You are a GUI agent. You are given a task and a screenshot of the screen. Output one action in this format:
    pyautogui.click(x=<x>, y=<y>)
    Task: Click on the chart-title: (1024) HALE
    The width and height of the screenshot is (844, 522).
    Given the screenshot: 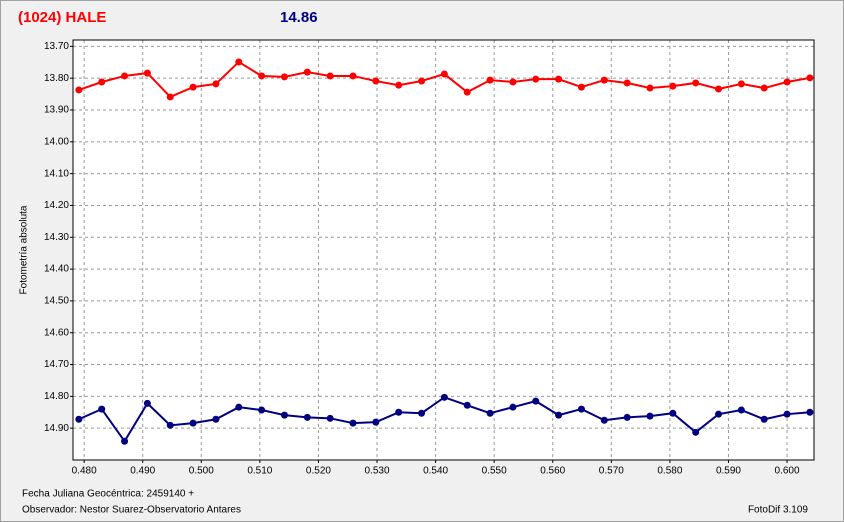 What is the action you would take?
    pyautogui.click(x=62, y=17)
    